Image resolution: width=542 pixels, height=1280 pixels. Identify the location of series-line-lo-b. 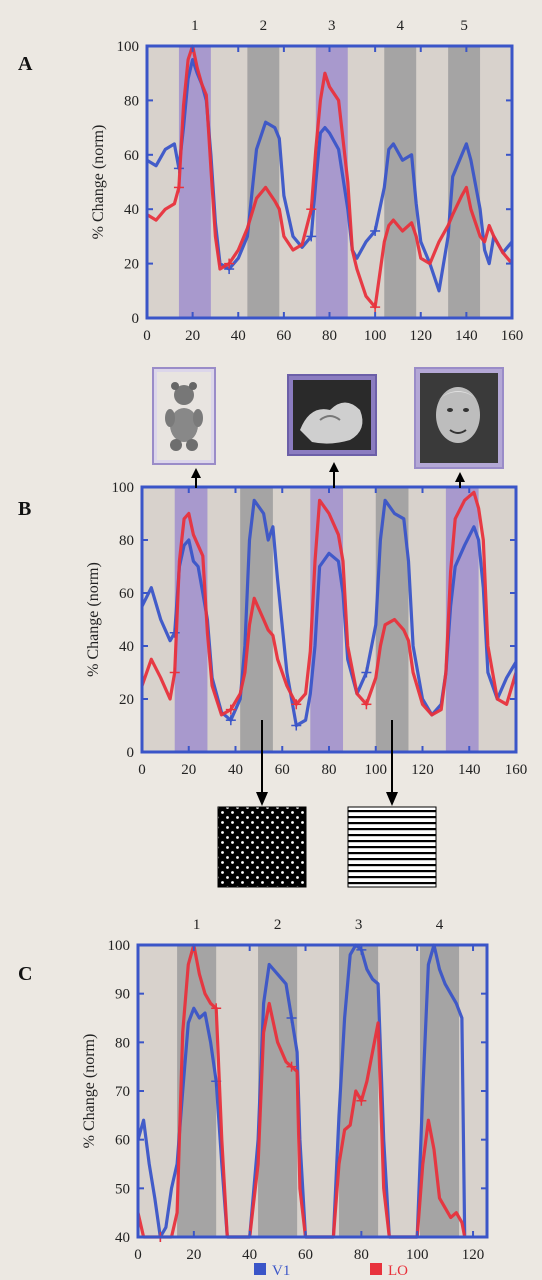
(329, 603).